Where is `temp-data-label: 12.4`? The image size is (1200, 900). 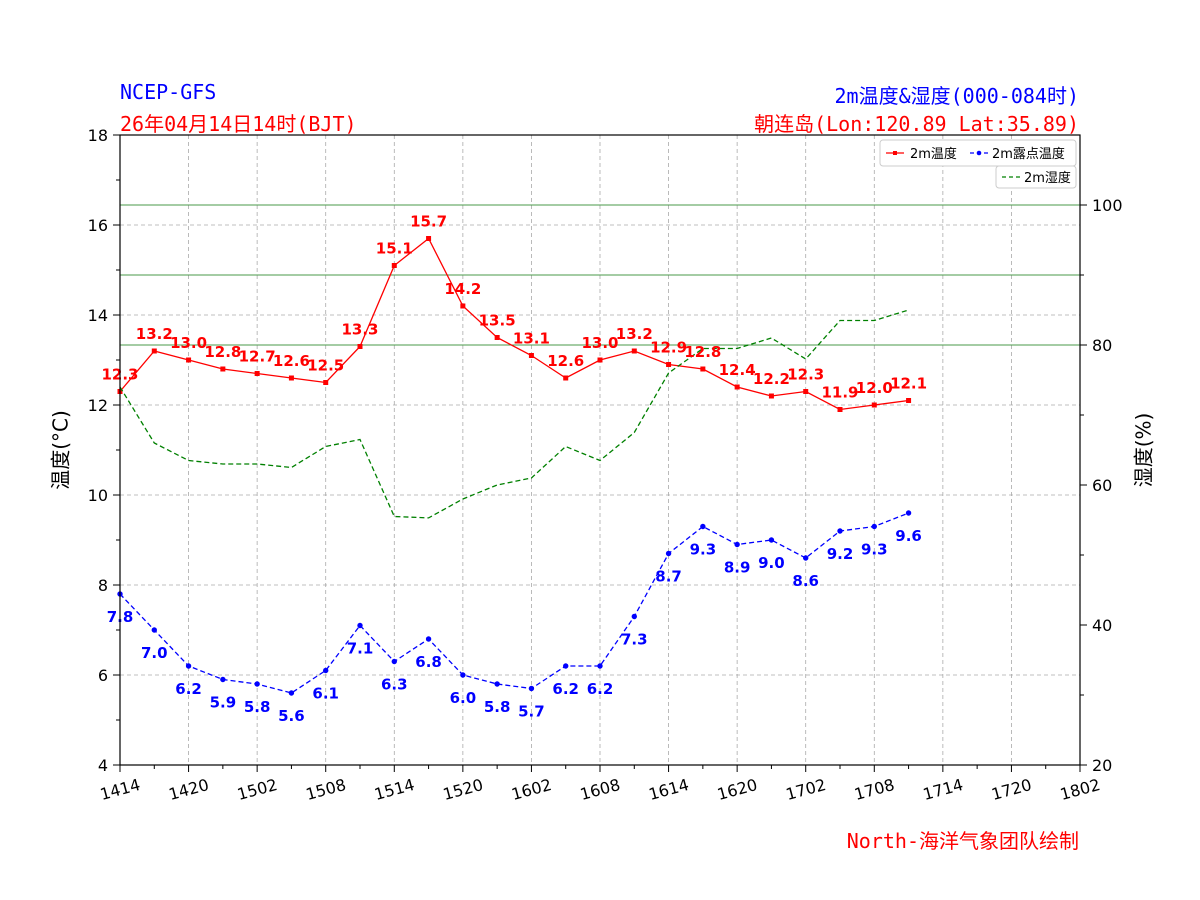
temp-data-label: 12.4 is located at coordinates (737, 370).